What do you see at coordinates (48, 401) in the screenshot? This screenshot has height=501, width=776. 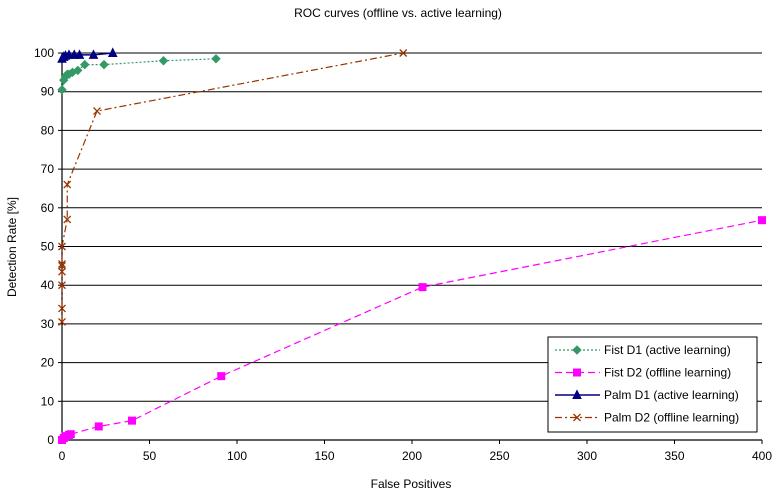 I see `y-tick-label-10: 10` at bounding box center [48, 401].